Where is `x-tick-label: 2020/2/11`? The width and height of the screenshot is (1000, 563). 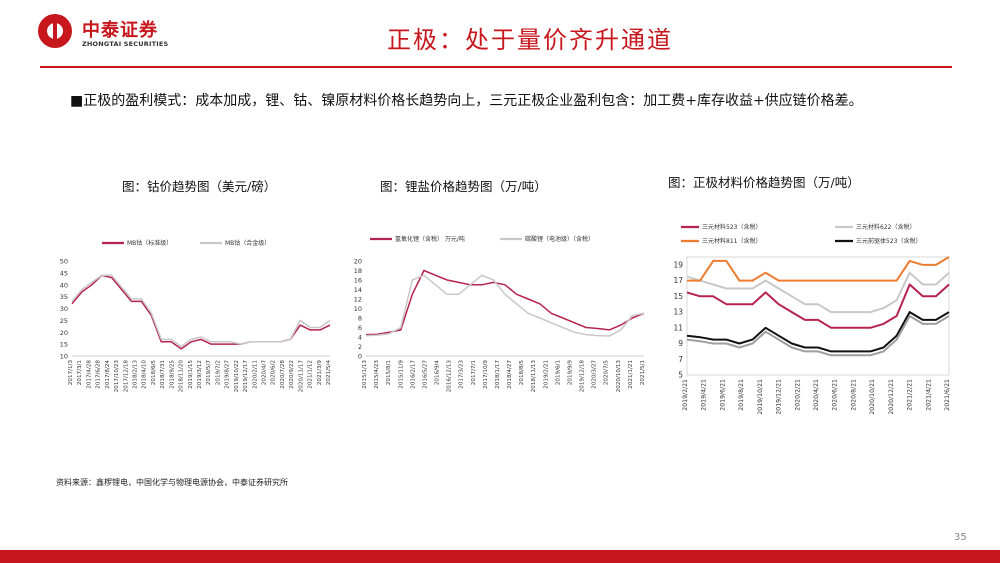 x-tick-label: 2020/2/11 is located at coordinates (255, 374).